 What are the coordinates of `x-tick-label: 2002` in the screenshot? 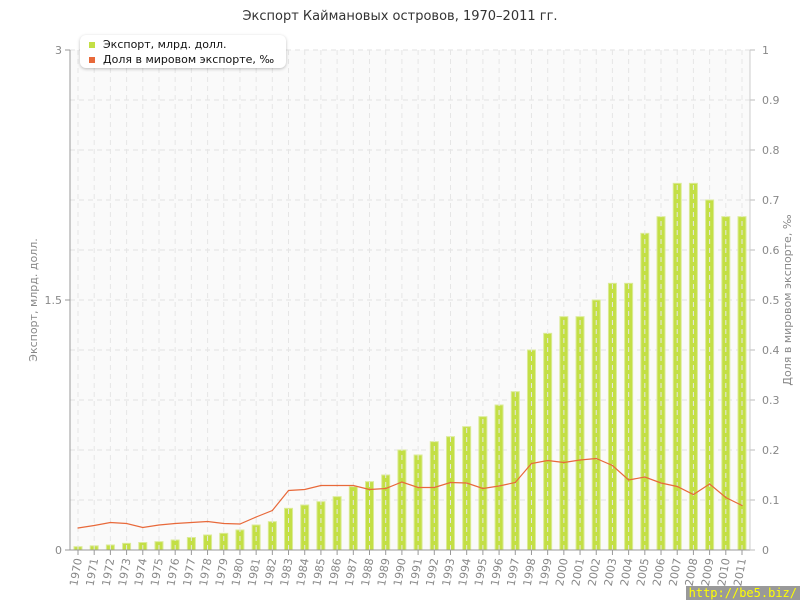 It's located at (595, 572).